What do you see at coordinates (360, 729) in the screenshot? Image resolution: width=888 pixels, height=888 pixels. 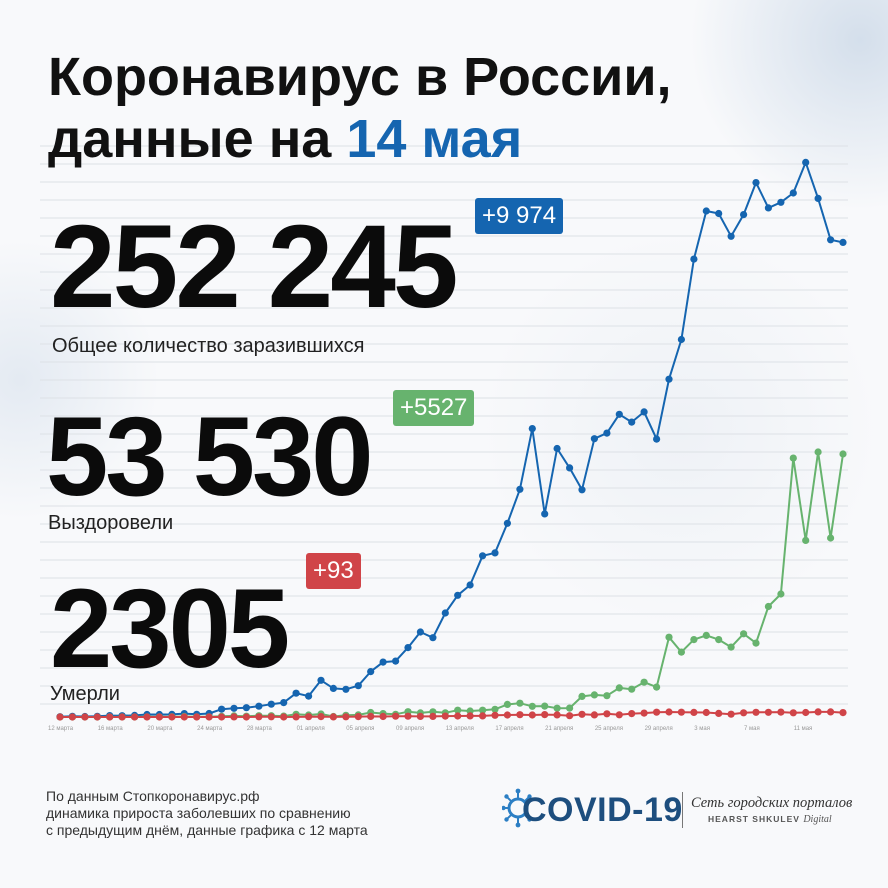 I see `x-tick-label: 05 апреля` at bounding box center [360, 729].